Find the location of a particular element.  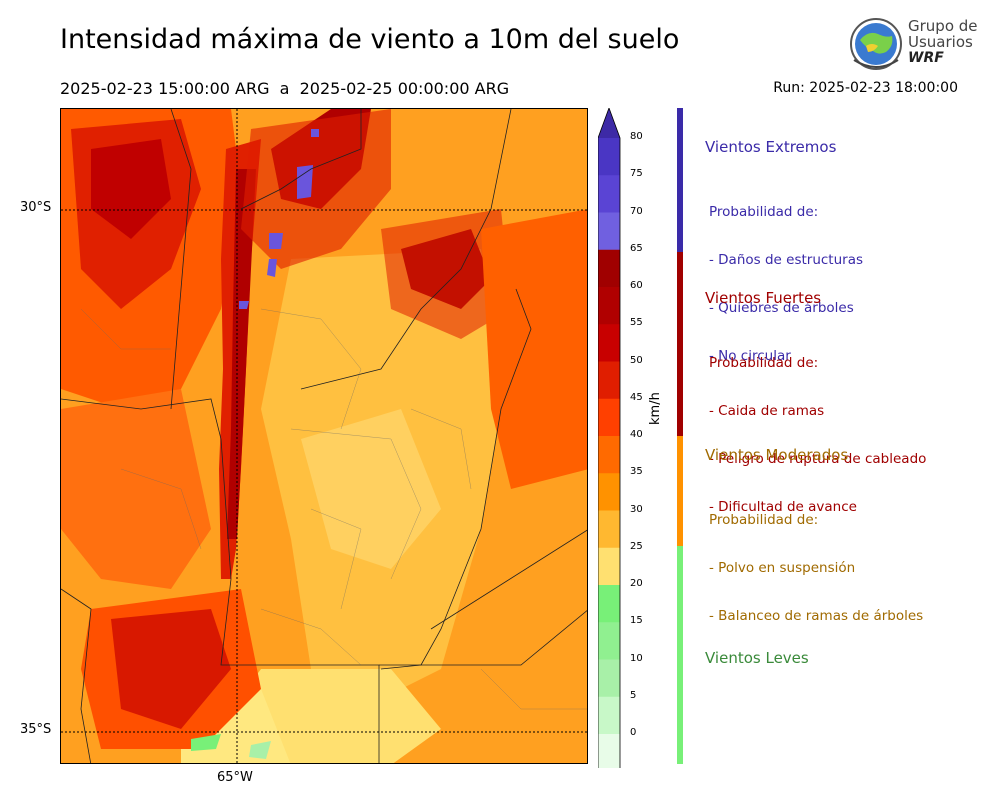

colorbar-unit: km/h is located at coordinates (655, 408).